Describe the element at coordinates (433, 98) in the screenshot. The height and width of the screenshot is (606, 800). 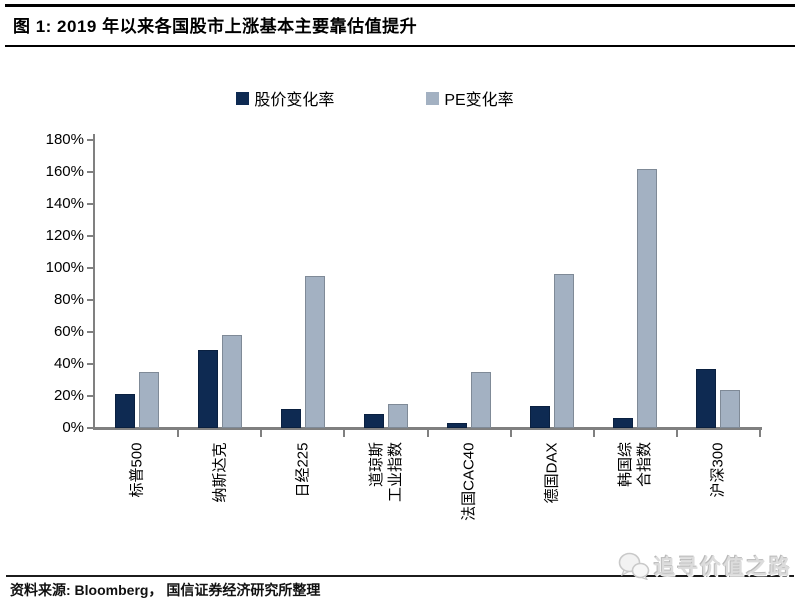
I see `pe-series-swatch` at that location.